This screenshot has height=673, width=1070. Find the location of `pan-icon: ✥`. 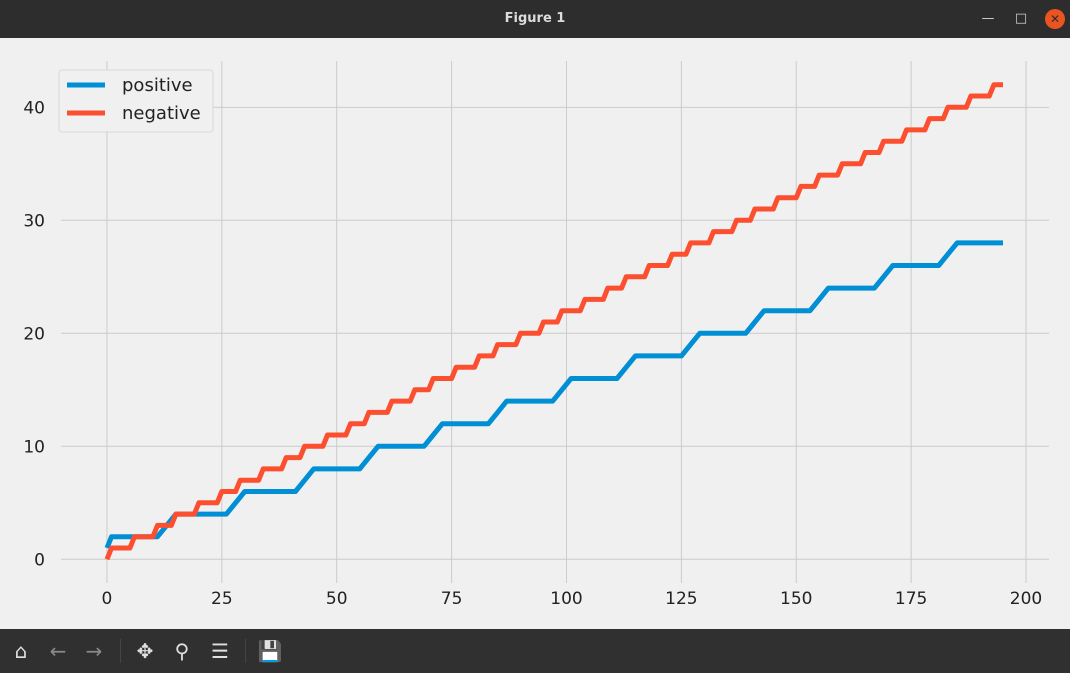

pan-icon: ✥ is located at coordinates (145, 651).